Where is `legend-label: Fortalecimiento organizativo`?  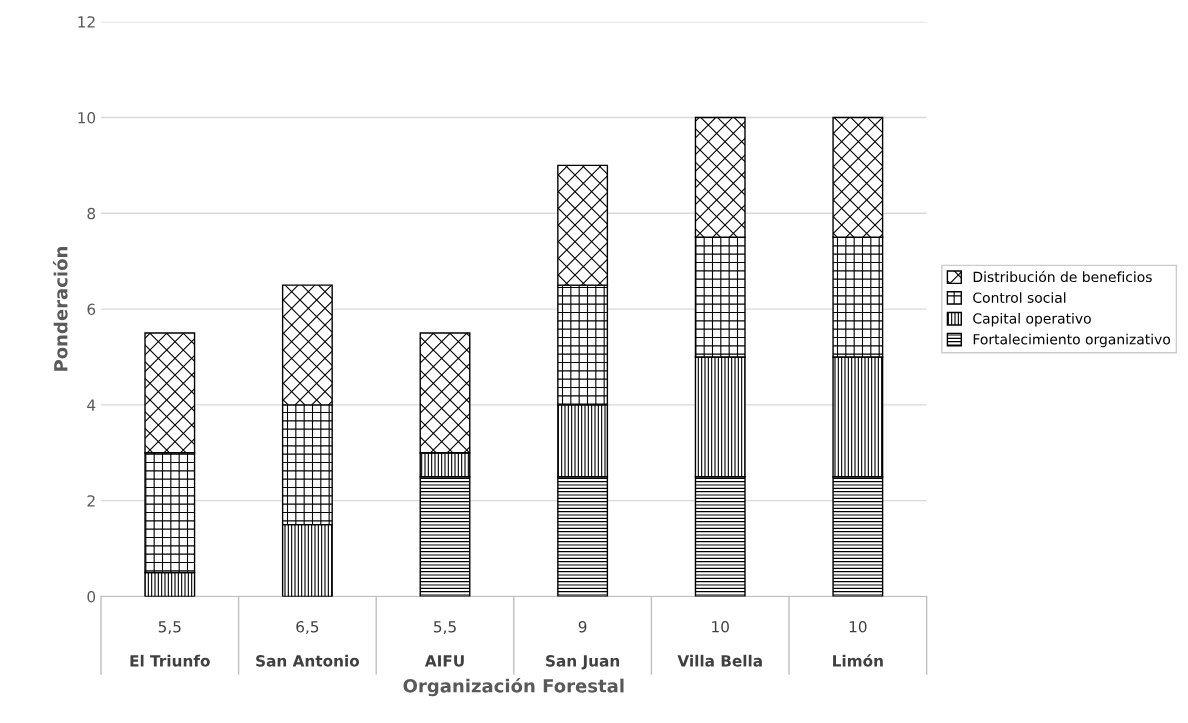 legend-label: Fortalecimiento organizativo is located at coordinates (1072, 340).